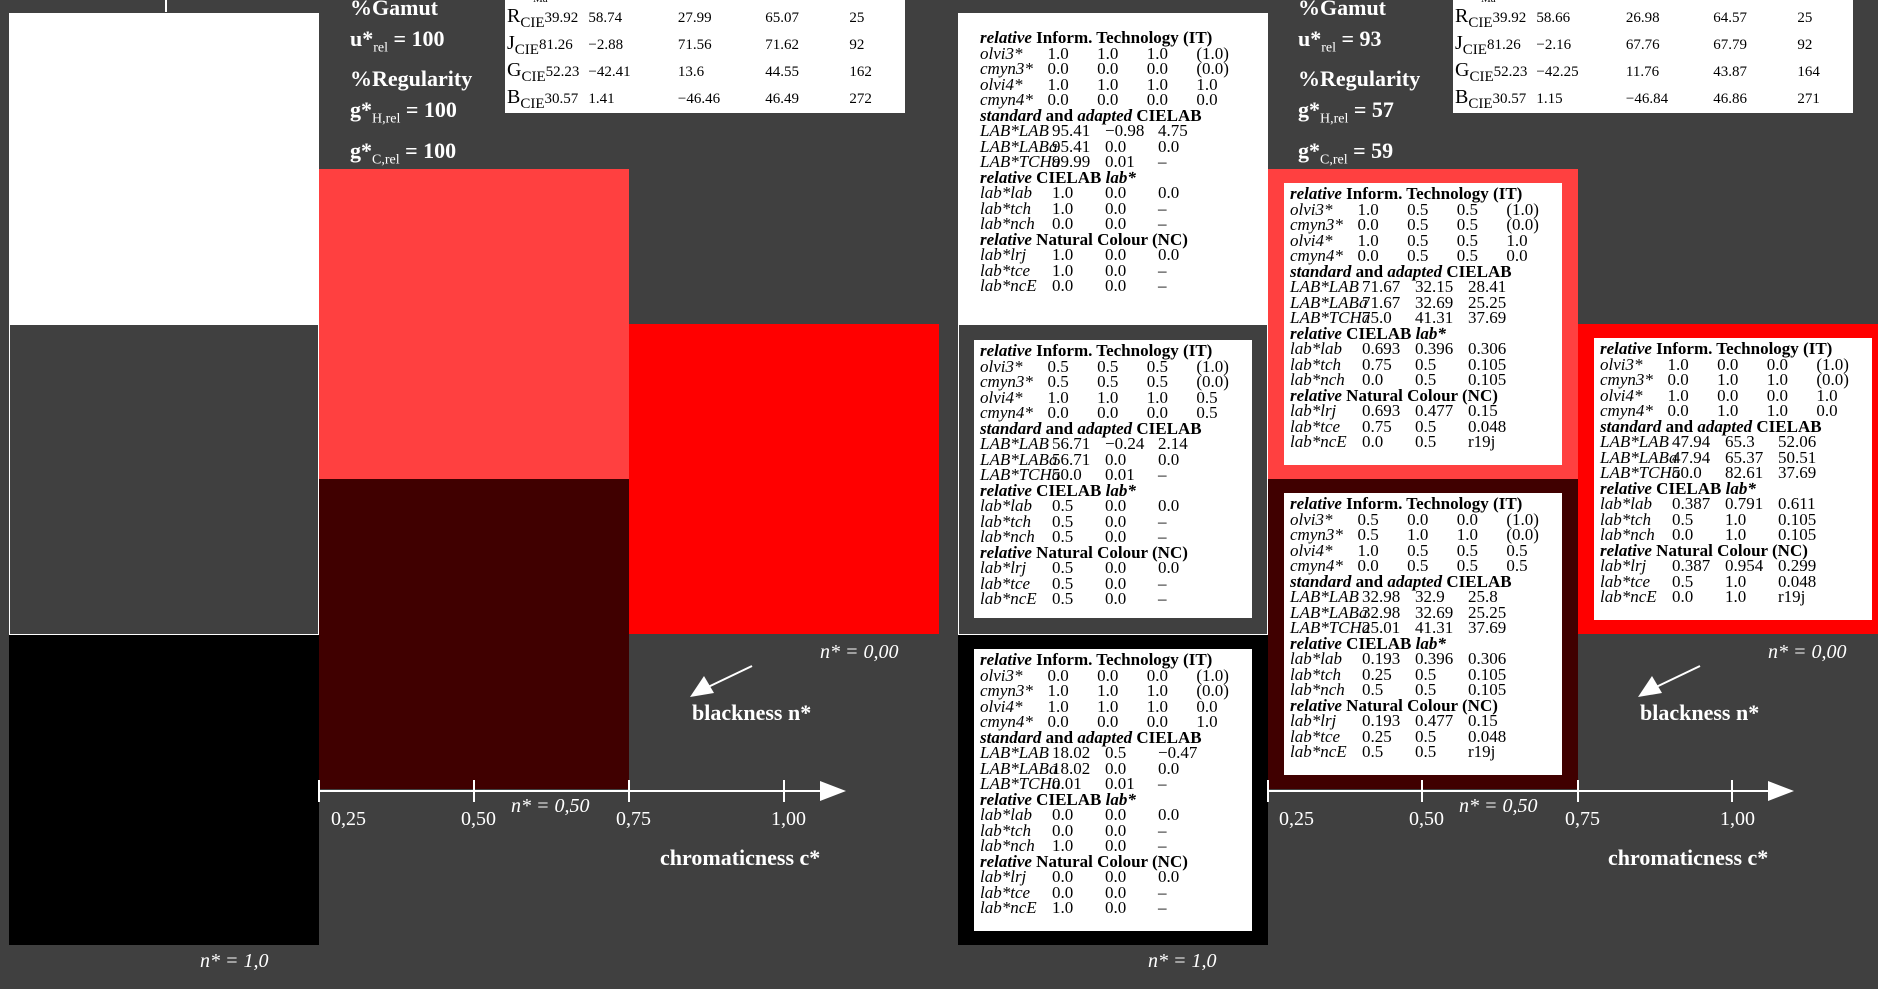 The image size is (1878, 989). What do you see at coordinates (1553, 18) in the screenshot?
I see `table-cell: 58.66` at bounding box center [1553, 18].